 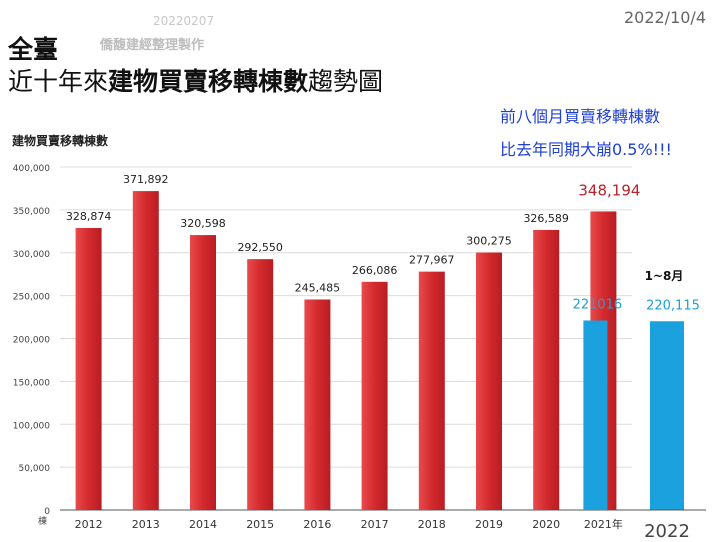 What do you see at coordinates (667, 531) in the screenshot?
I see `x-tick-label-2022: 2022` at bounding box center [667, 531].